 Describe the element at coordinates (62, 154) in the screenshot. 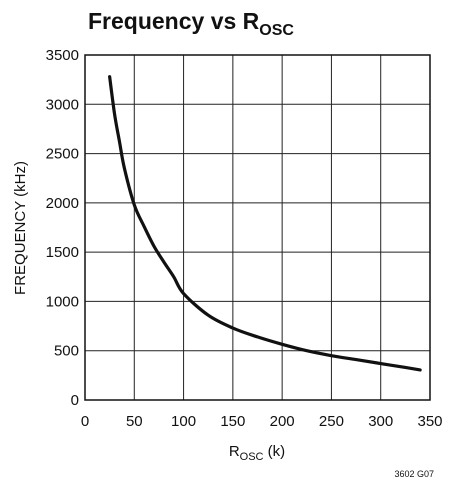

I see `y-tick-label: 2500` at that location.